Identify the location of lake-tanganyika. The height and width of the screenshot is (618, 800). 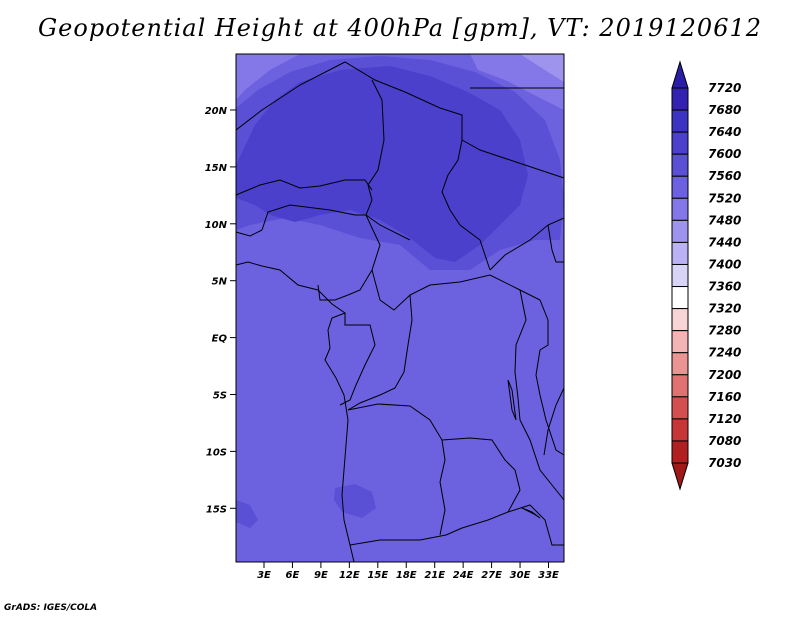
(512, 400).